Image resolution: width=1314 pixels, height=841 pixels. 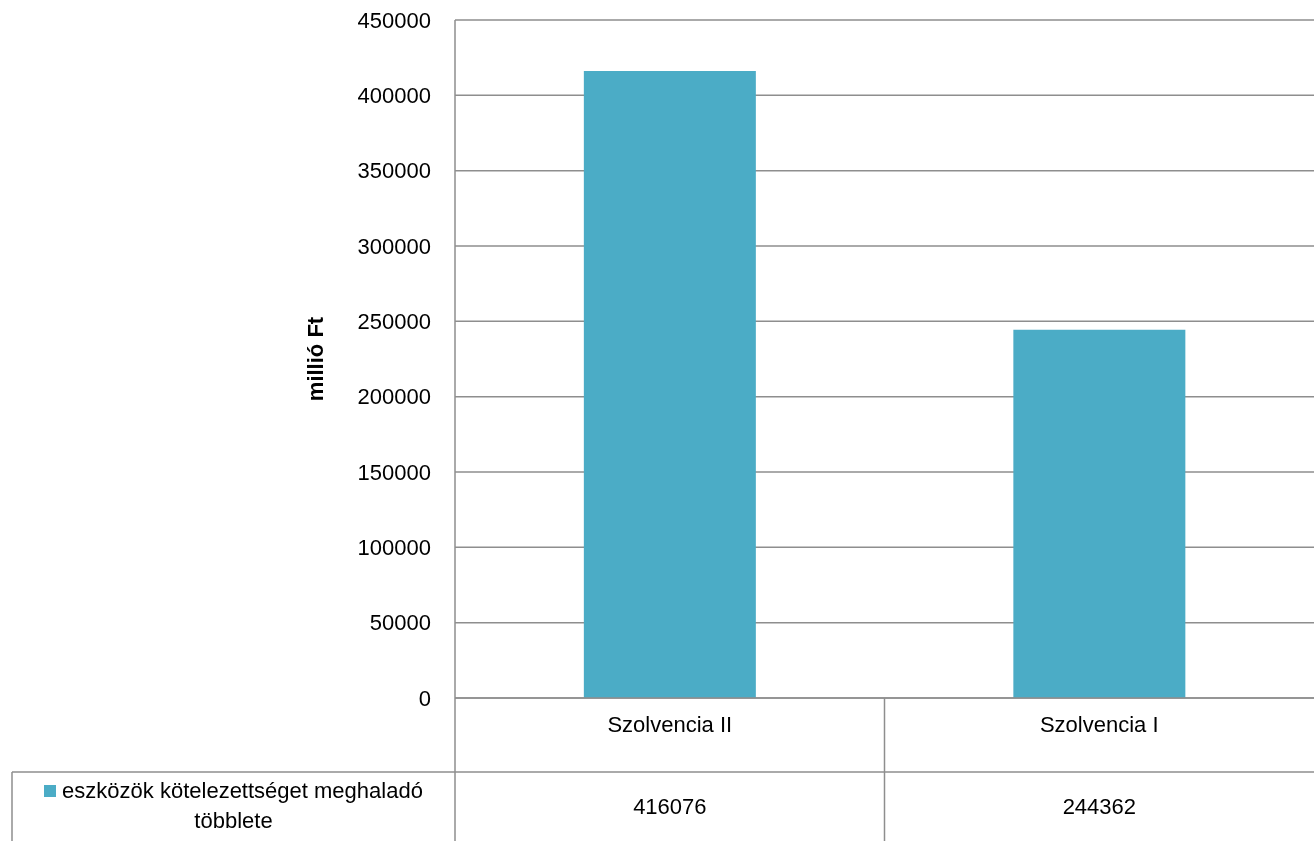 What do you see at coordinates (242, 806) in the screenshot?
I see `legend-label: eszközök kötelezettséget meghaladó többlete` at bounding box center [242, 806].